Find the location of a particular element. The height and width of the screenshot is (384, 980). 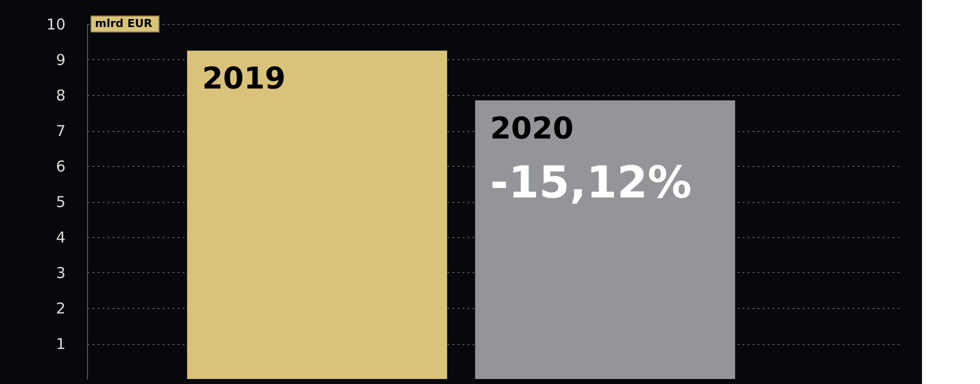

y-tick-label: 9 is located at coordinates (61, 60).